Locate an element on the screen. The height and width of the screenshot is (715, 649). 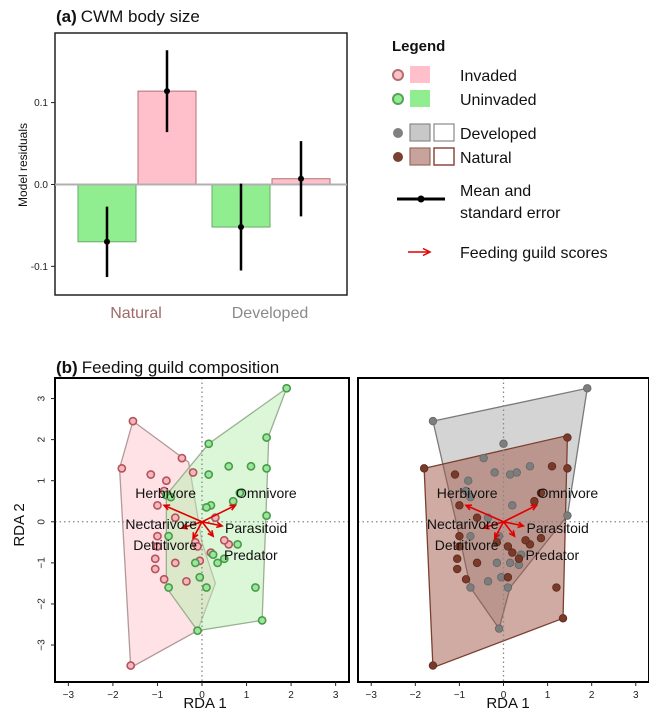
left-arrow-omnivore is located at coordinates (218, 513).